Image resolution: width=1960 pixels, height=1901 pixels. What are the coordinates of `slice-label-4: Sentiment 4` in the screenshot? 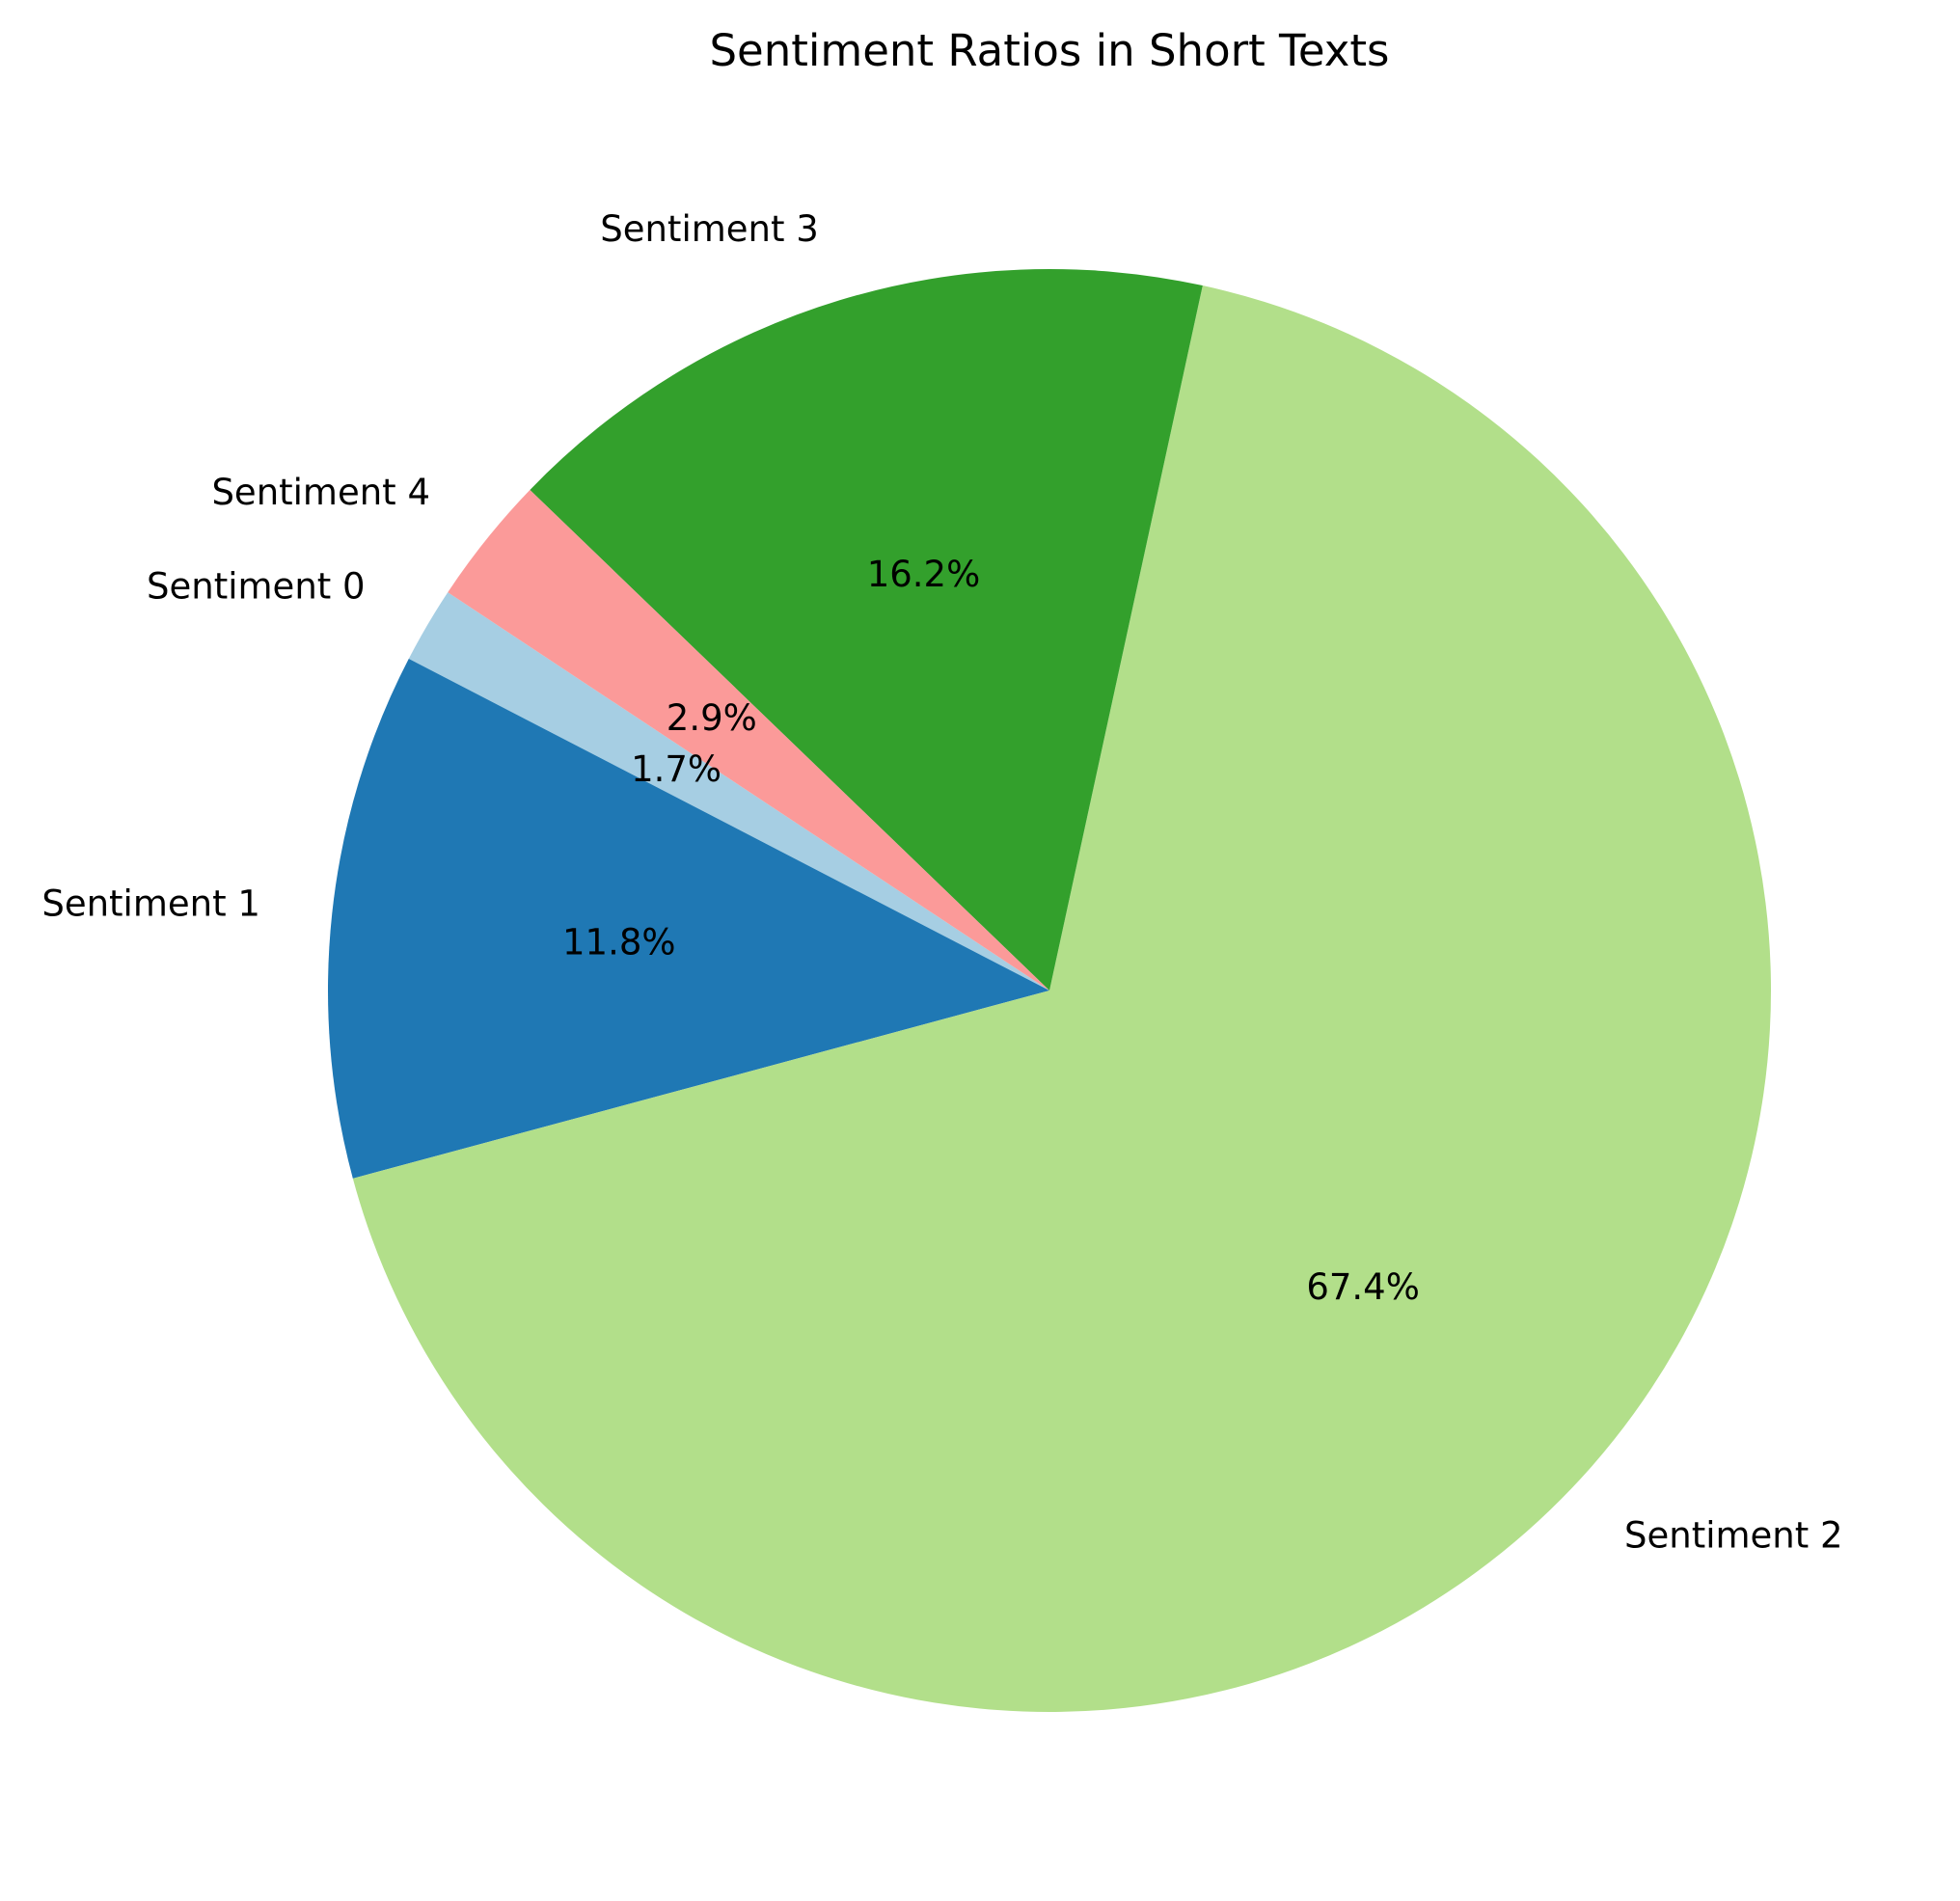 It's located at (320, 492).